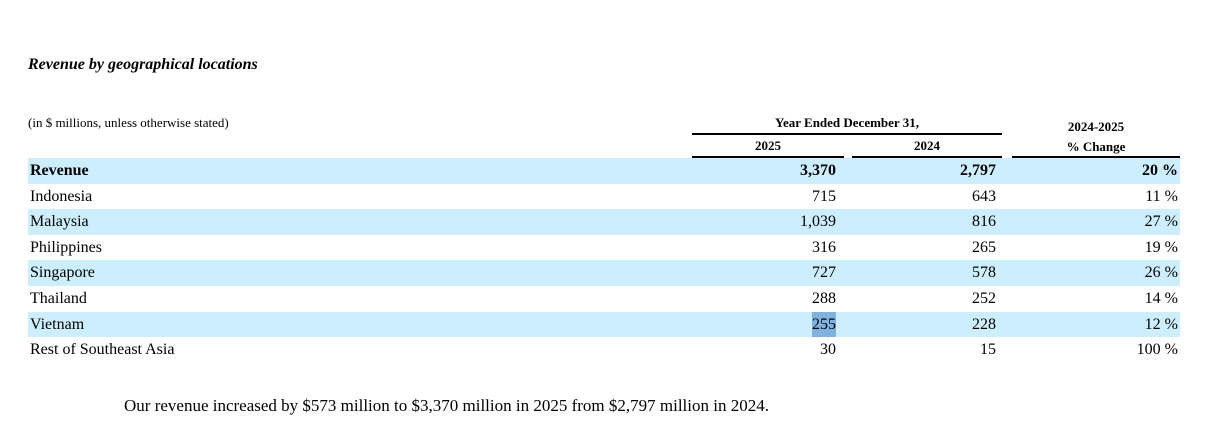 The image size is (1209, 433). Describe the element at coordinates (66, 247) in the screenshot. I see `row-label: Philippines` at that location.